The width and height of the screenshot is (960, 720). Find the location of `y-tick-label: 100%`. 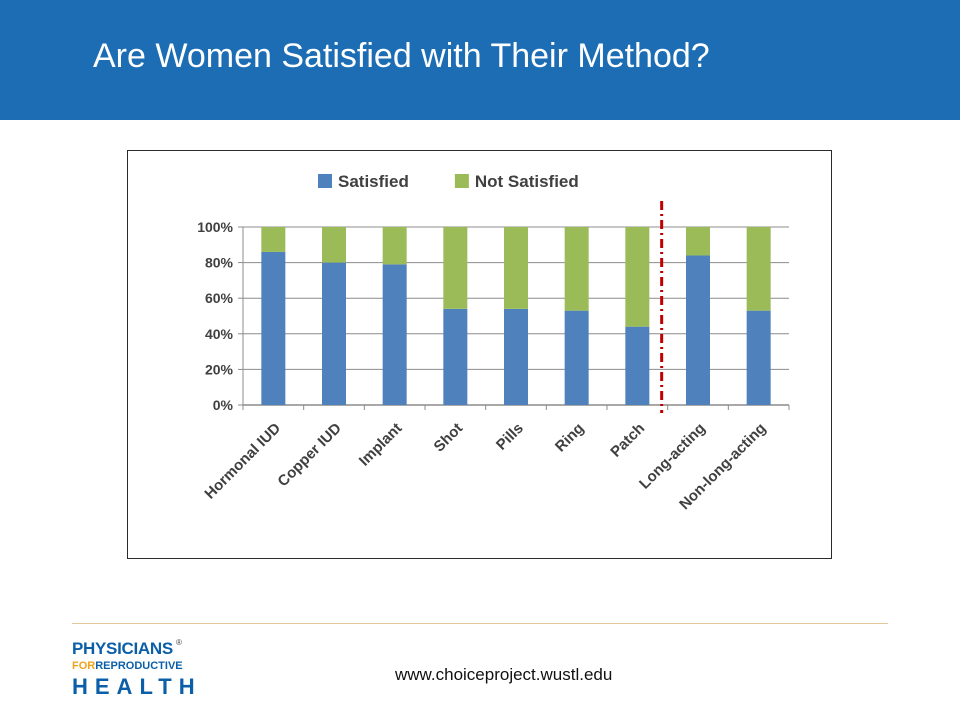

y-tick-label: 100% is located at coordinates (215, 227).